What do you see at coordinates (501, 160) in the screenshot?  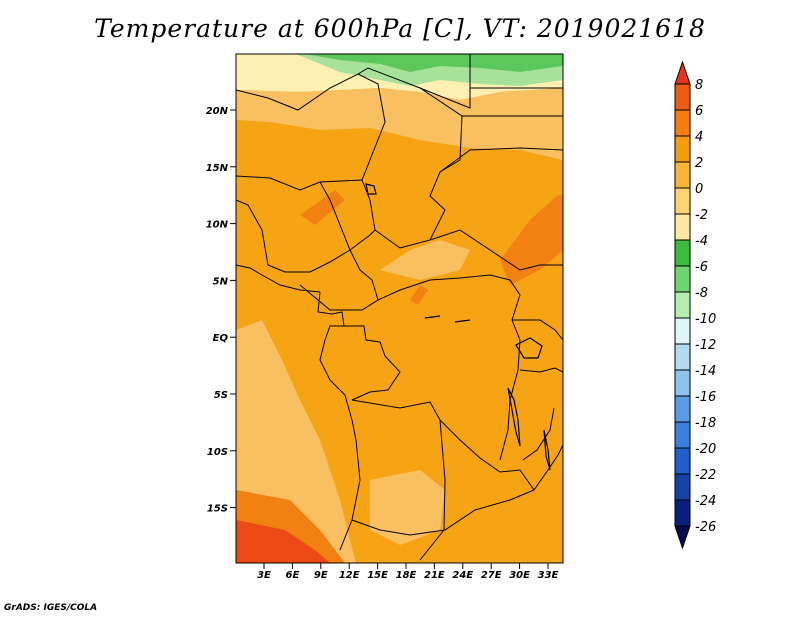 I see `border-sudan-east` at bounding box center [501, 160].